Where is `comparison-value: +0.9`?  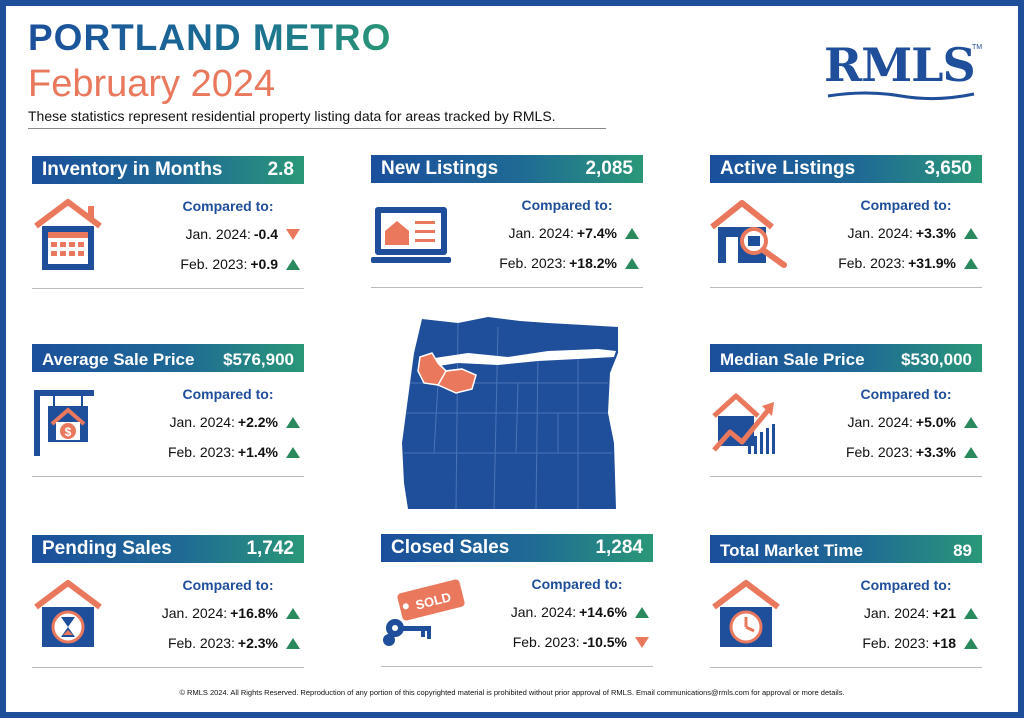
comparison-value: +0.9 is located at coordinates (264, 264).